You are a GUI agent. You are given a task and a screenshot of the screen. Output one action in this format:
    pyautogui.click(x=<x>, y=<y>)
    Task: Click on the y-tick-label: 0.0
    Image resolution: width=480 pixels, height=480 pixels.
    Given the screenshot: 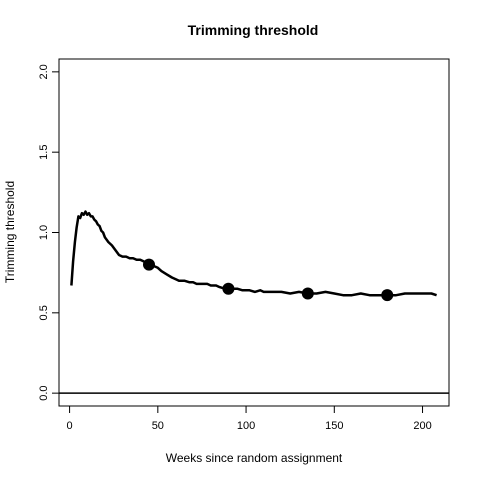 What is the action you would take?
    pyautogui.click(x=44, y=392)
    